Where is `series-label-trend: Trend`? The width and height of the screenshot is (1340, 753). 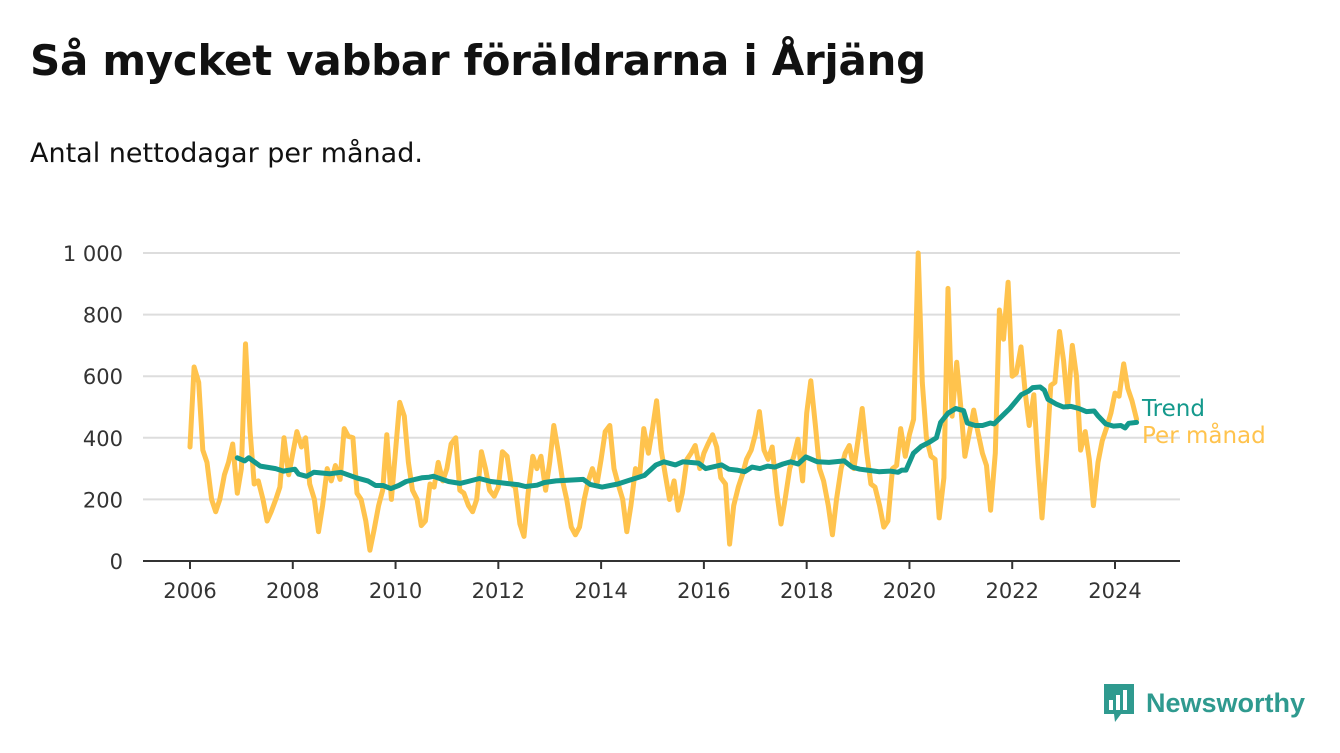
series-label-trend: Trend is located at coordinates (1173, 409).